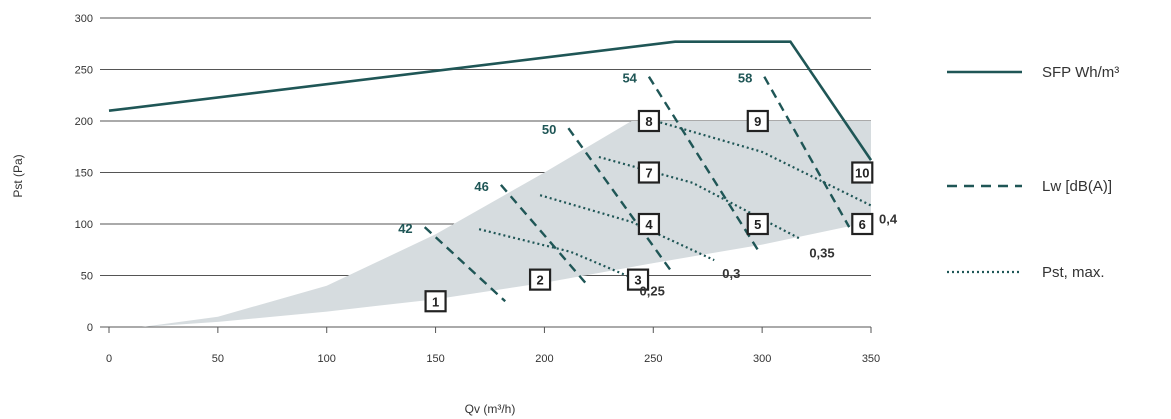 The image size is (1171, 419). Describe the element at coordinates (653, 359) in the screenshot. I see `x-tick-label: 250` at that location.